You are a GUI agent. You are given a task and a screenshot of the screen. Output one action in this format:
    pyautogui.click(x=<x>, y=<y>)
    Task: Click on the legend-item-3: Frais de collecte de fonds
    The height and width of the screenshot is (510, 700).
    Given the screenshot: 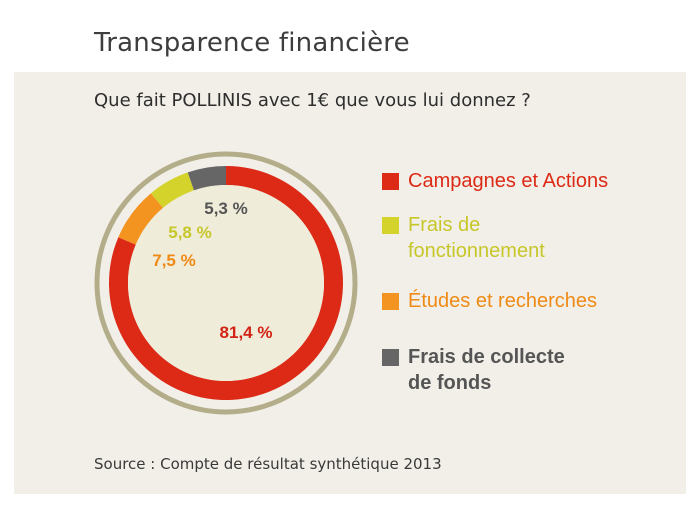 What is the action you would take?
    pyautogui.click(x=473, y=370)
    